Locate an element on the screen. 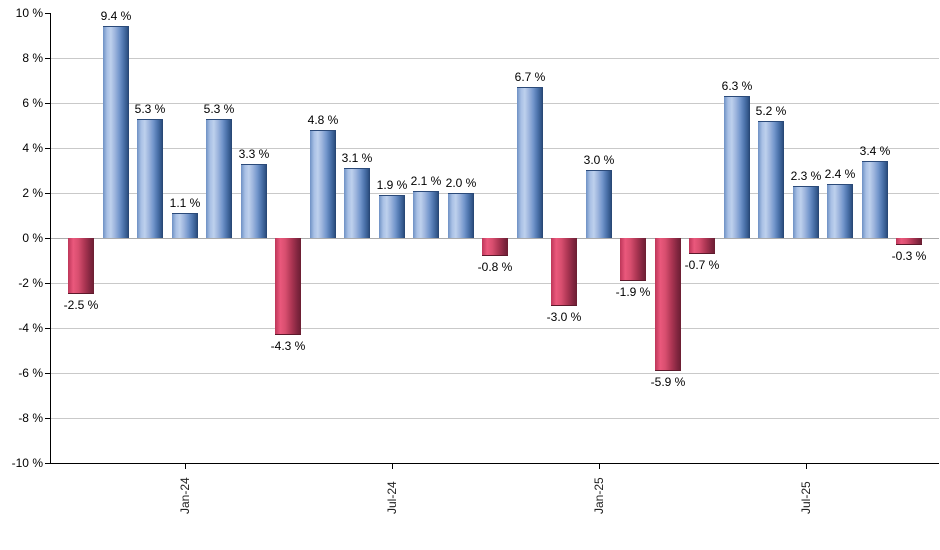  bar-value-label: 1.1 % is located at coordinates (185, 203).